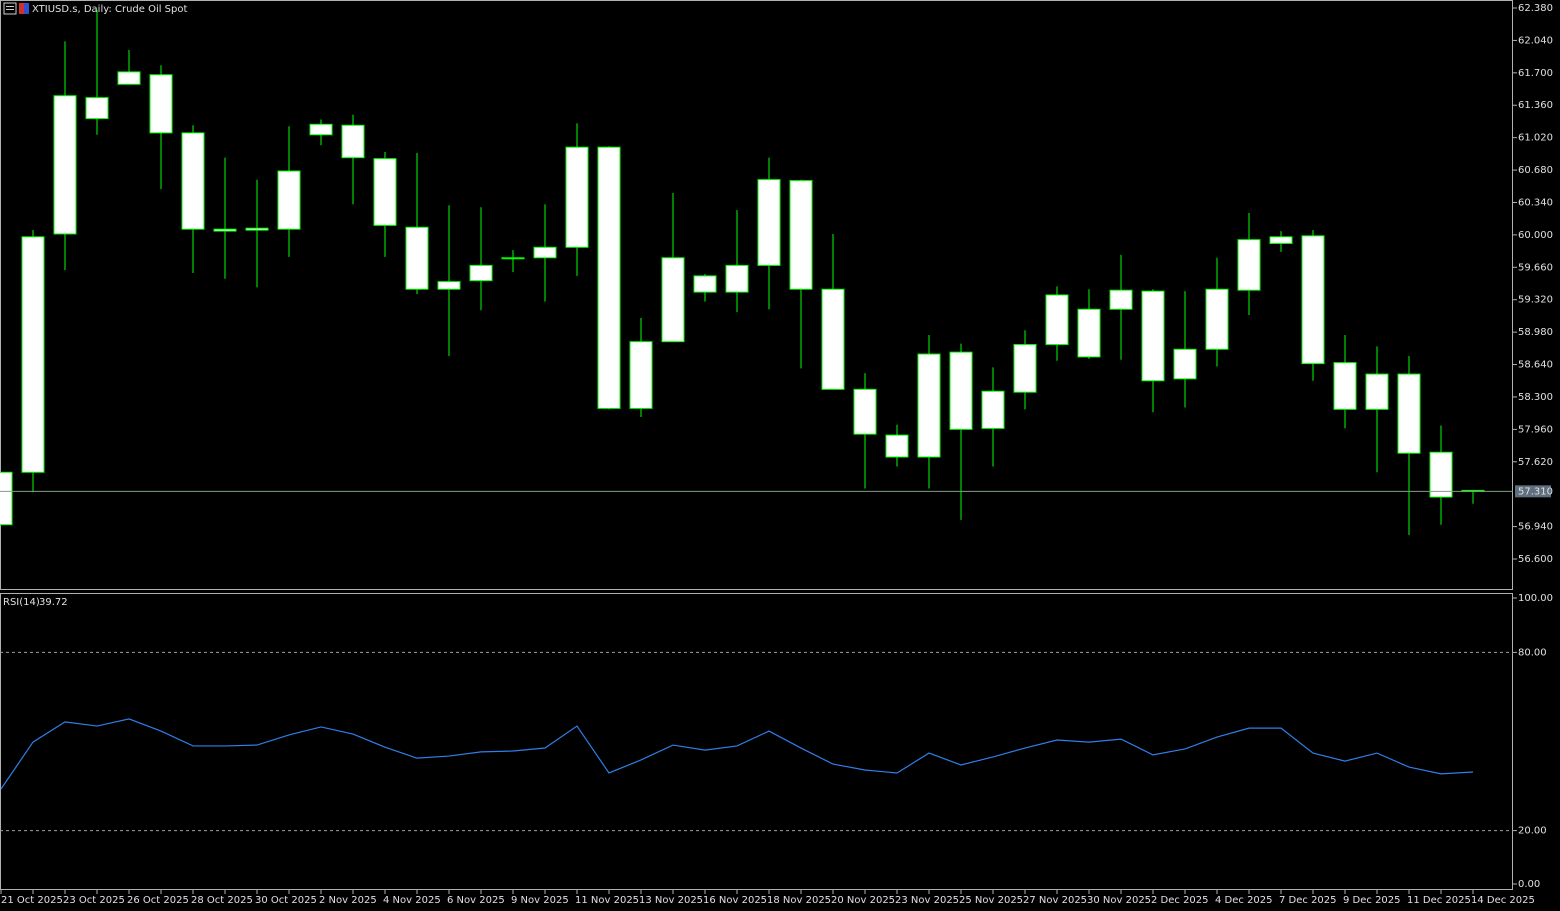 This screenshot has width=1560, height=911. I want to click on x-tick-label: 18 Nov 2025, so click(799, 900).